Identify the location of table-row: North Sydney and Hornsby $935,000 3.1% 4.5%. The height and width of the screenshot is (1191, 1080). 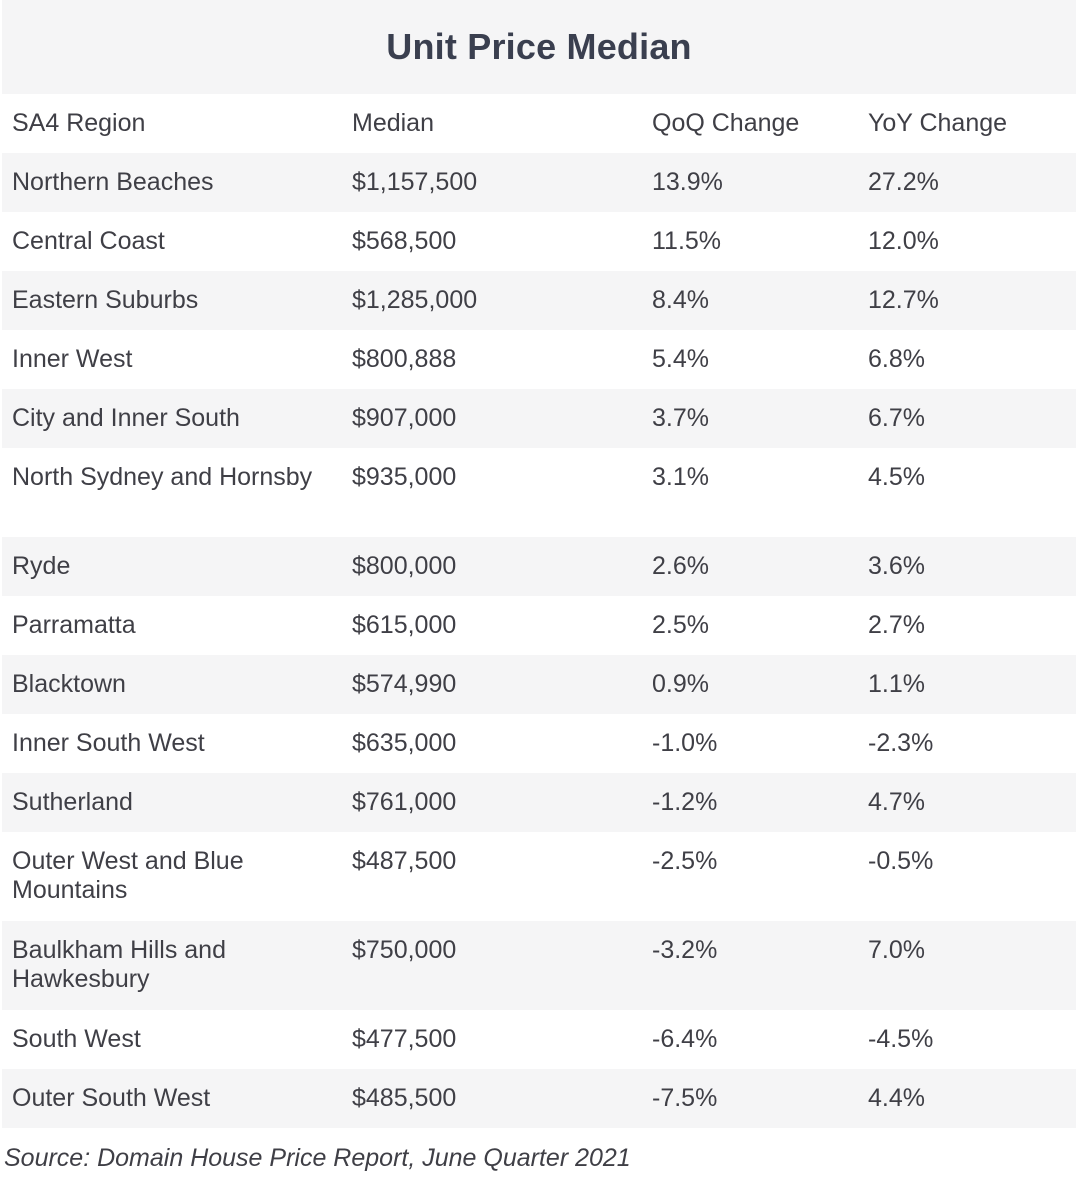
(539, 492).